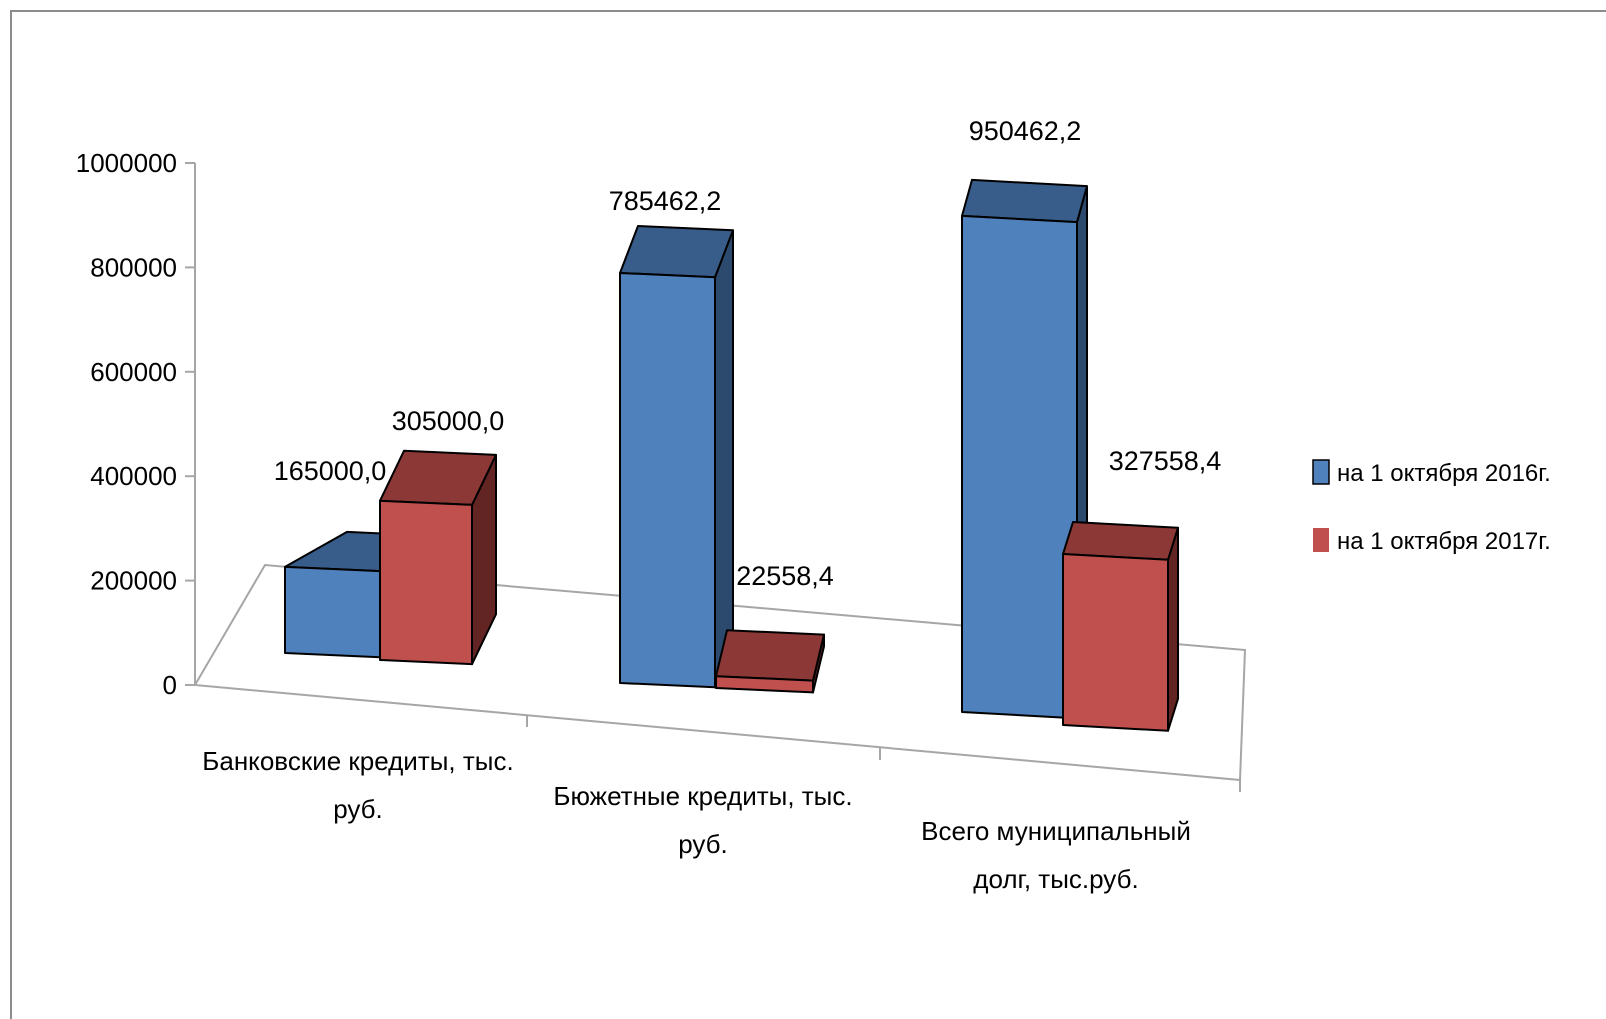 This screenshot has width=1606, height=1019. What do you see at coordinates (133, 581) in the screenshot?
I see `y-tick-label: 200000` at bounding box center [133, 581].